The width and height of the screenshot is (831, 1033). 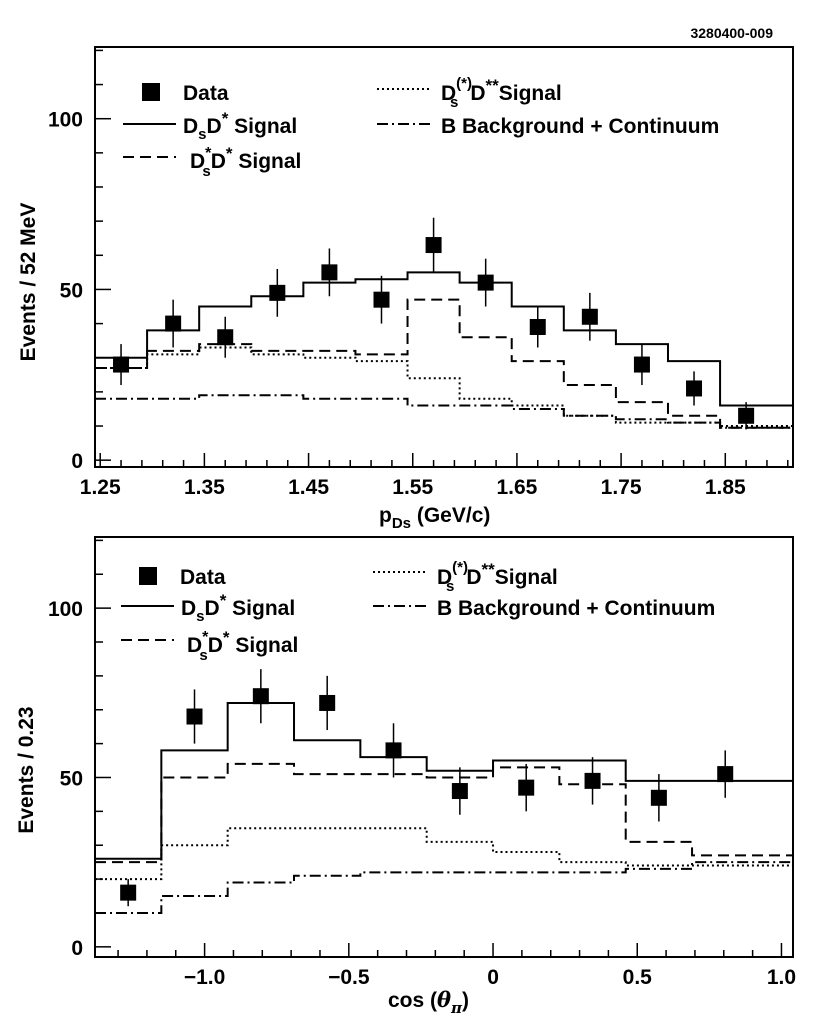 I want to click on x-tick-label: 1.75, so click(x=621, y=487).